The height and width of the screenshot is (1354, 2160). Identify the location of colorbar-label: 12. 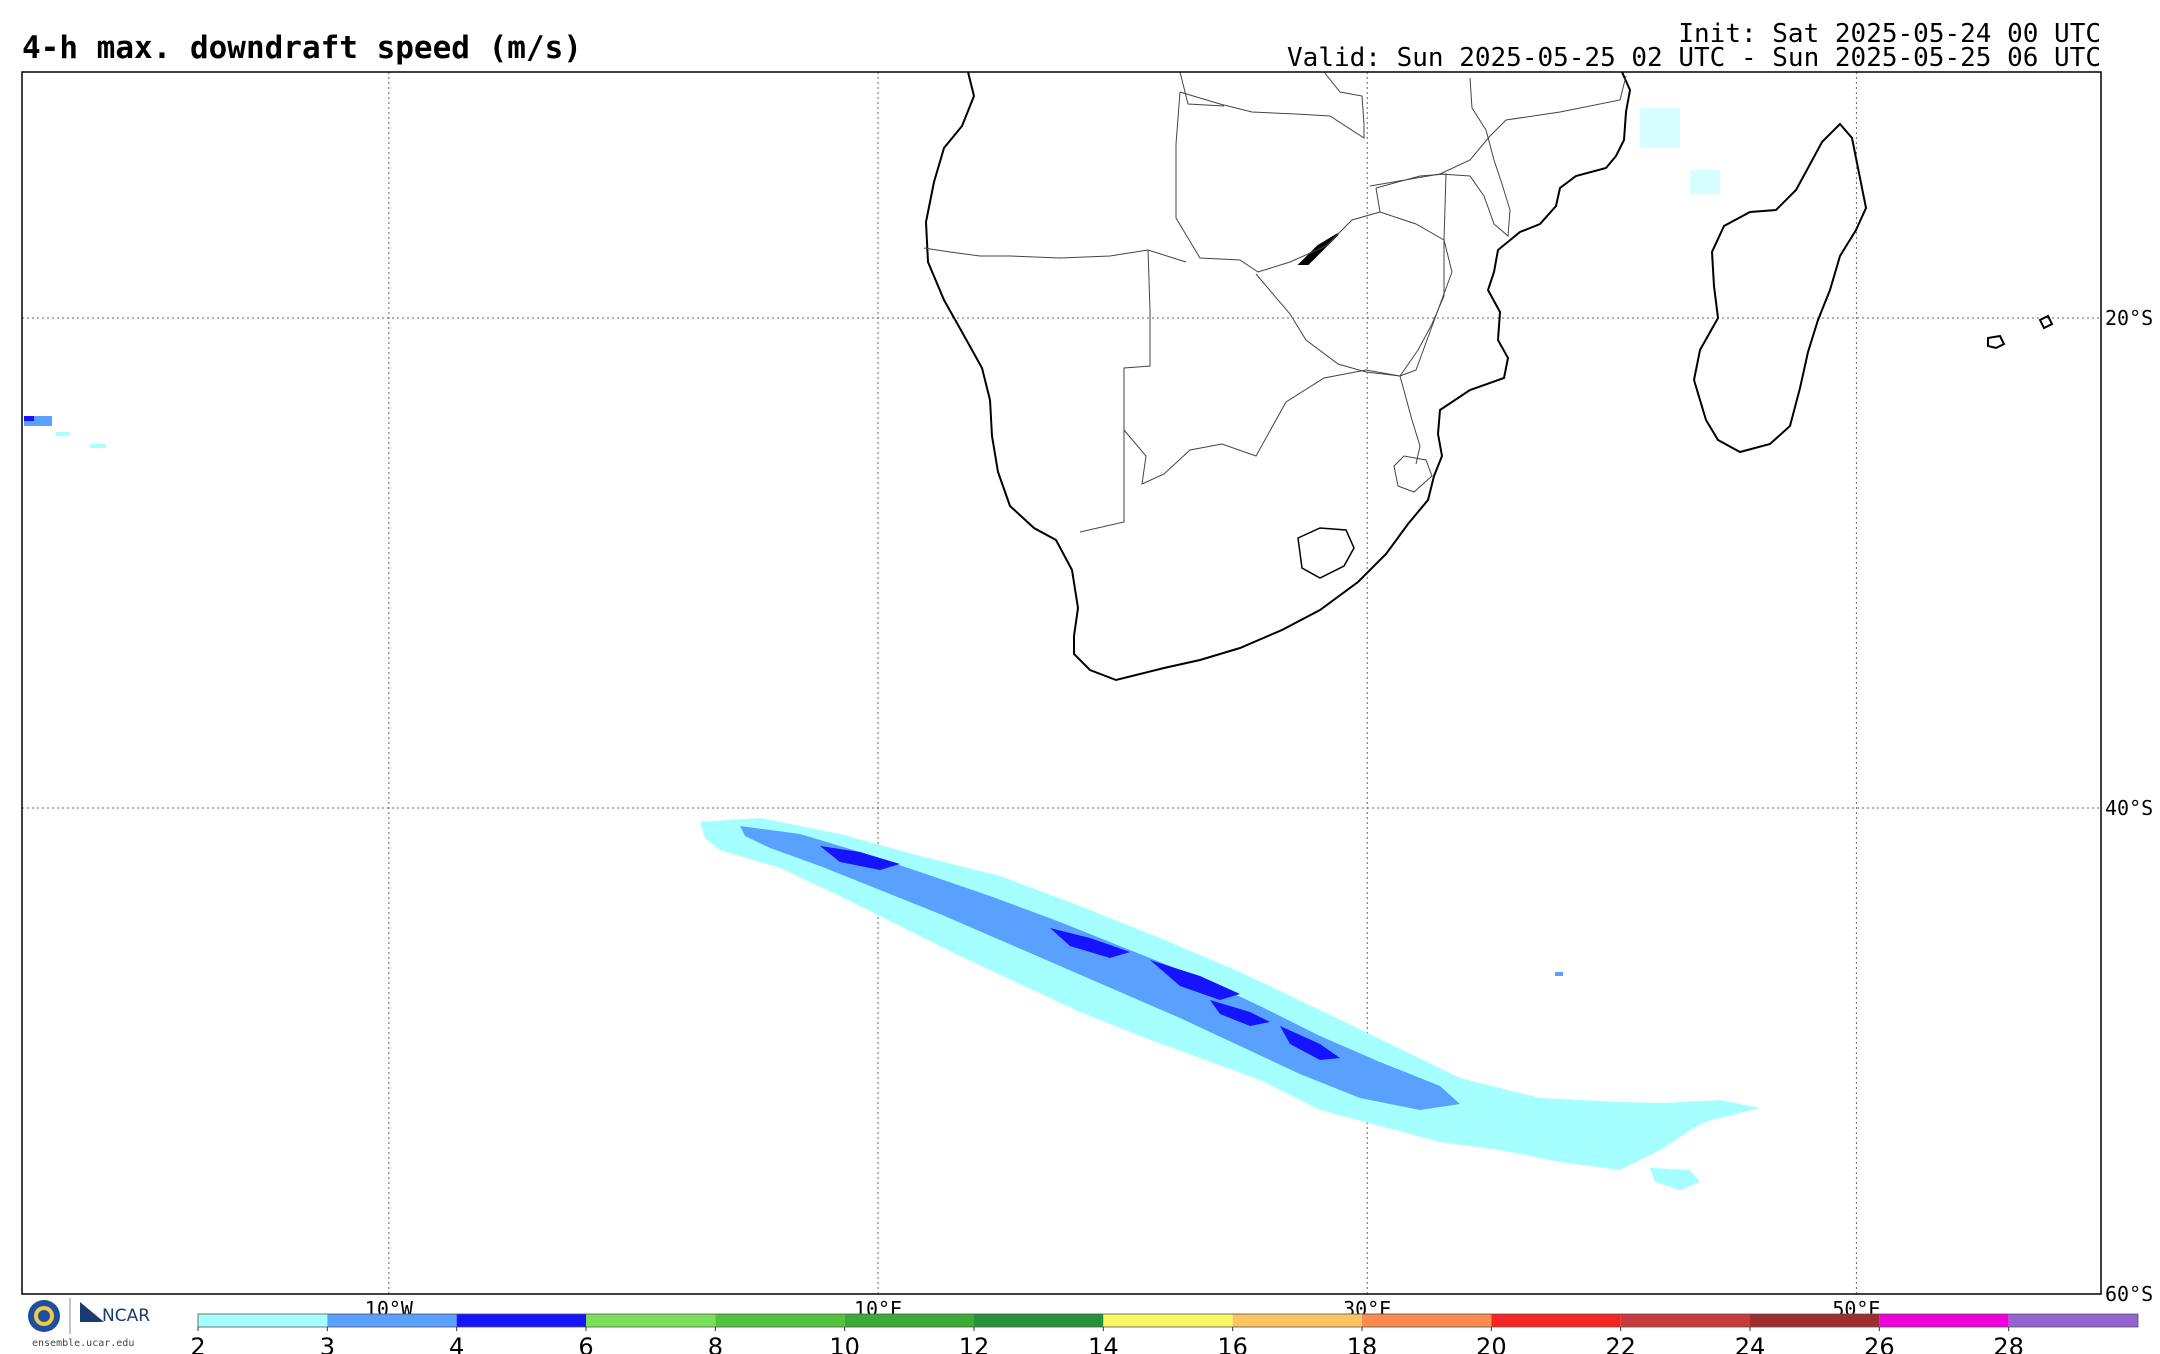
(974, 1343).